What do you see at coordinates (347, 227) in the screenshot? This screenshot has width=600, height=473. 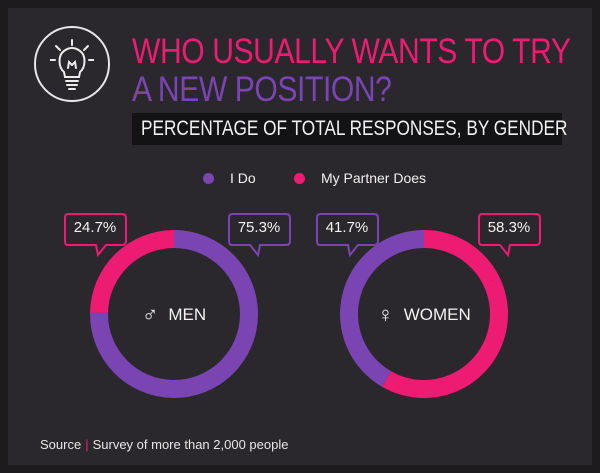 I see `slice-label-women-i-do: 41.7%` at bounding box center [347, 227].